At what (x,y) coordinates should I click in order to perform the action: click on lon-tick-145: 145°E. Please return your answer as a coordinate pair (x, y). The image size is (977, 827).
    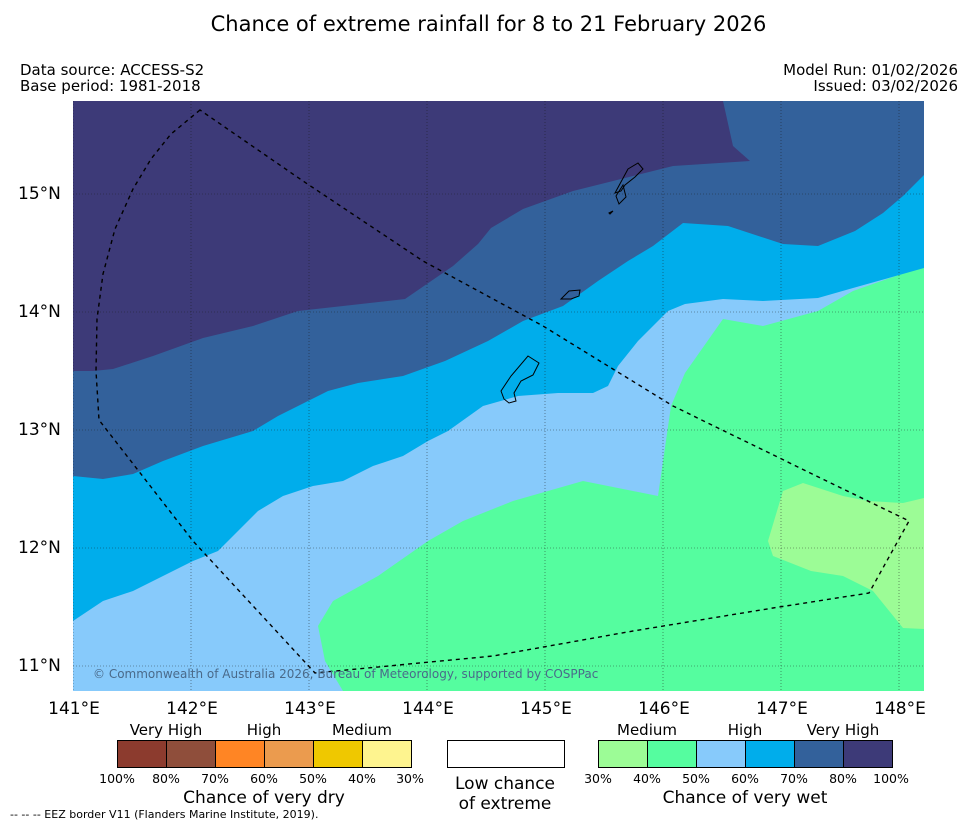
    Looking at the image, I should click on (546, 709).